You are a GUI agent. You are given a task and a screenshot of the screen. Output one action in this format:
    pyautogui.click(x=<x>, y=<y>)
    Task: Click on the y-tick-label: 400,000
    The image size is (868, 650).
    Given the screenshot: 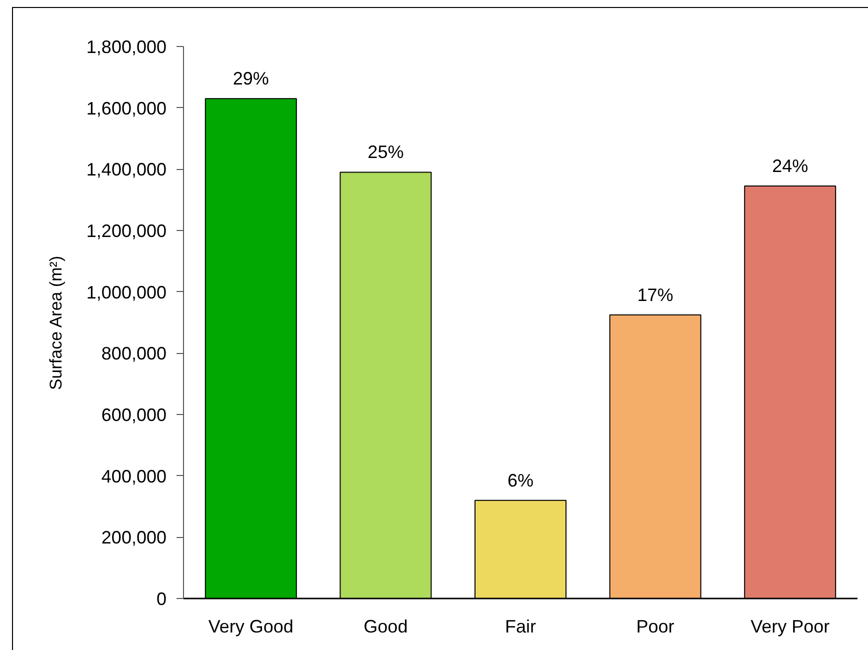 What is the action you would take?
    pyautogui.click(x=134, y=476)
    